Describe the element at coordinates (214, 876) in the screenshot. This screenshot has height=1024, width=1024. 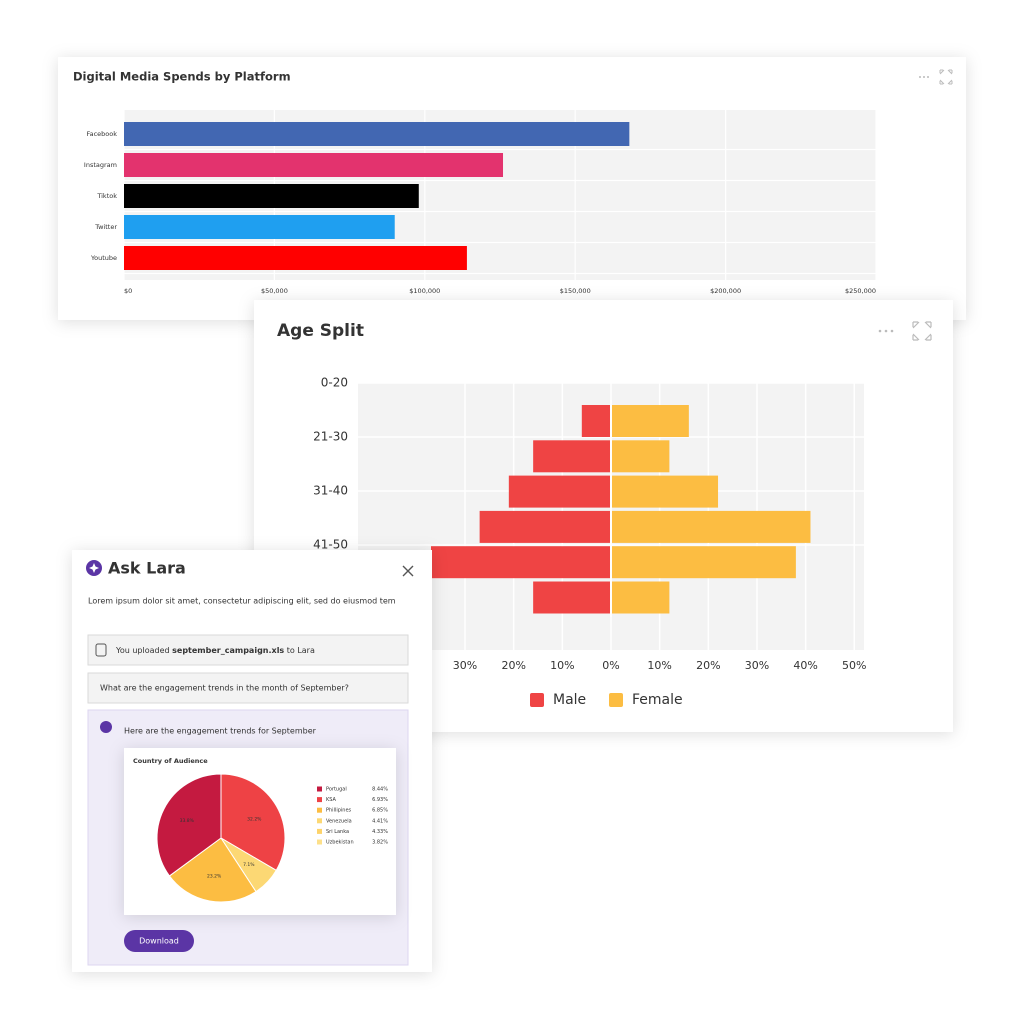
I see `slice-label: 23.2%` at that location.